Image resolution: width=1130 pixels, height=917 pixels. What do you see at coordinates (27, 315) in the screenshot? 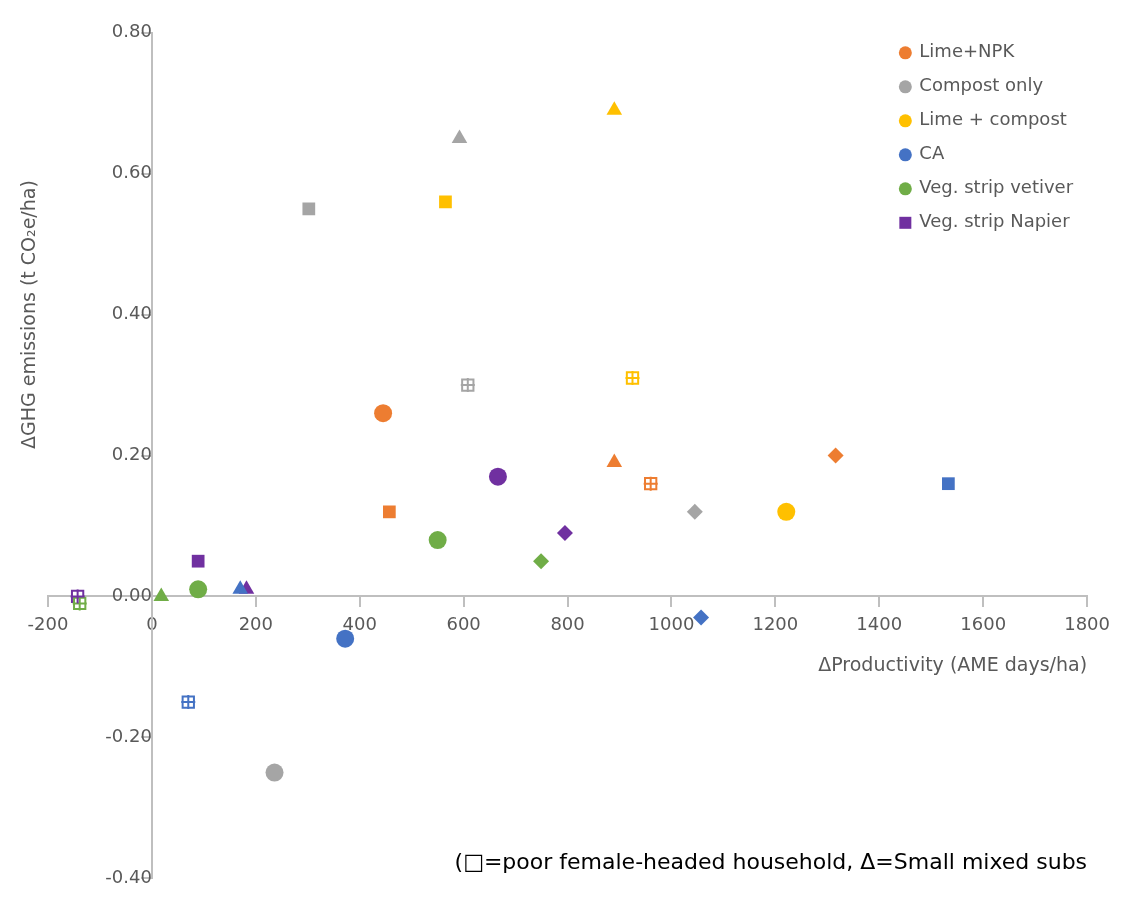
I see `y-axis-title: ΔGHG emissions (t CO₂e/ha)` at bounding box center [27, 315].